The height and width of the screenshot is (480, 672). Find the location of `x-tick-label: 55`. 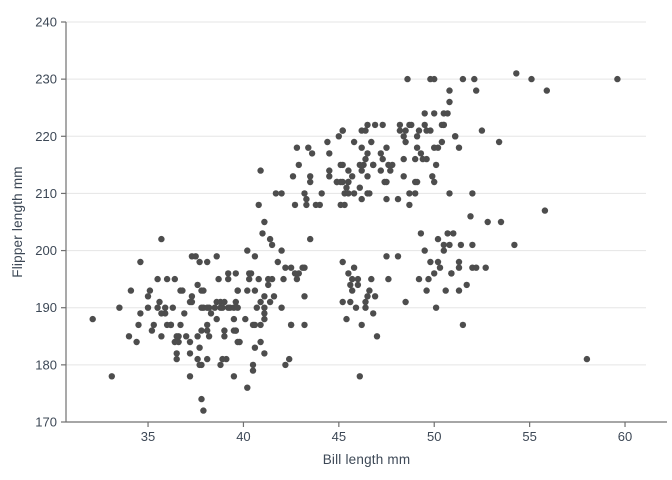

x-tick-label: 55 is located at coordinates (529, 436).